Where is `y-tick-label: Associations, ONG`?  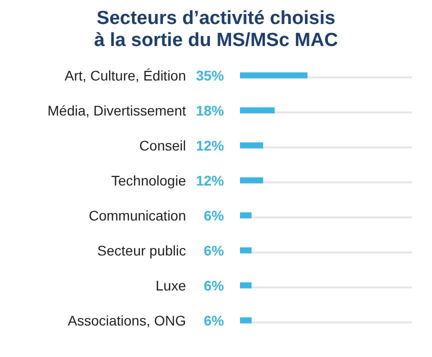 y-tick-label: Associations, ONG is located at coordinates (127, 320).